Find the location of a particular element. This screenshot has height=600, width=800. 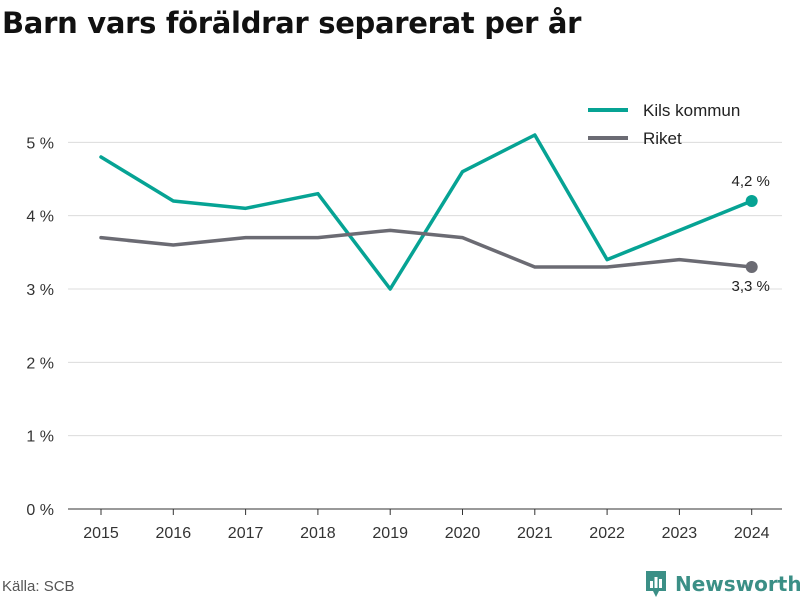

x-tick-label: 2016 is located at coordinates (174, 533).